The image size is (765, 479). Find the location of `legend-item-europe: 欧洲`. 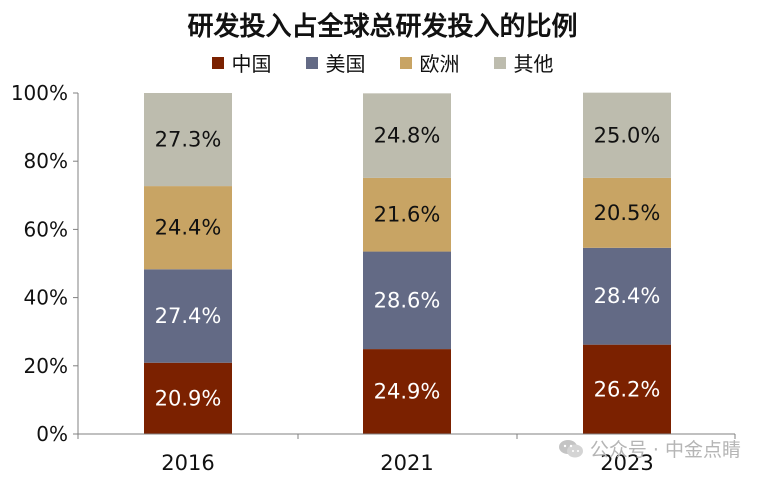

legend-item-europe: 欧洲 is located at coordinates (429, 62).